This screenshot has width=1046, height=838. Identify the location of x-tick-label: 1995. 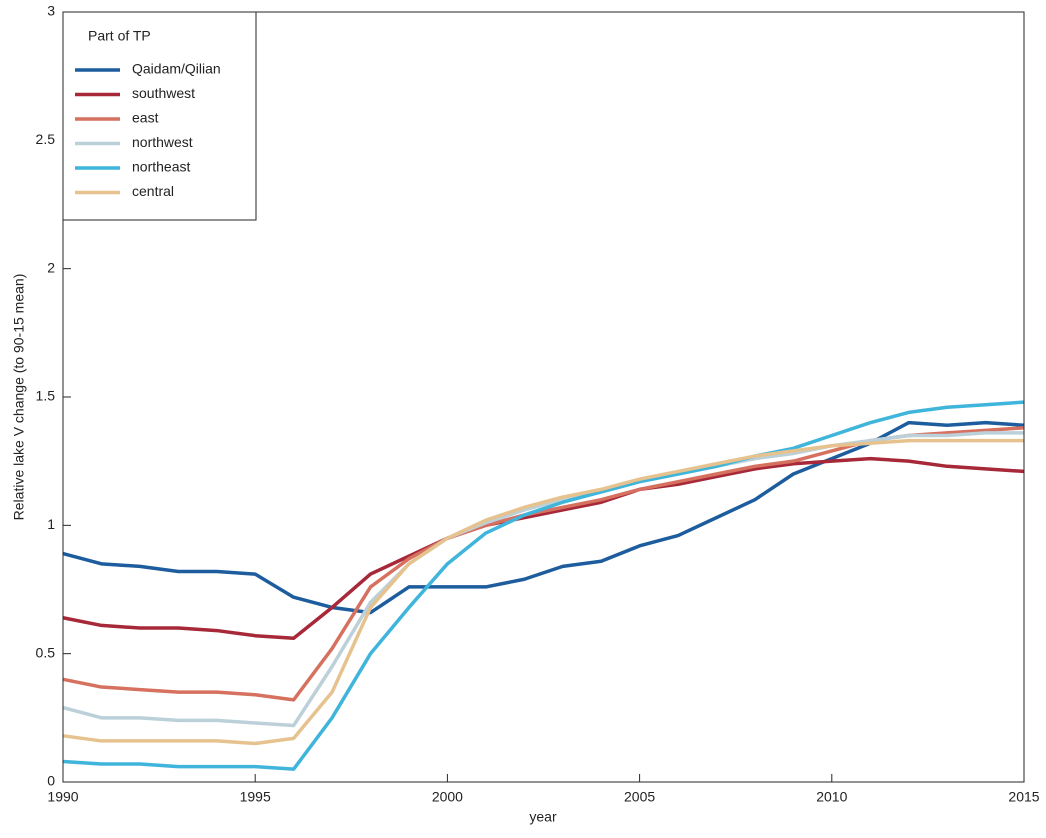
(255, 797).